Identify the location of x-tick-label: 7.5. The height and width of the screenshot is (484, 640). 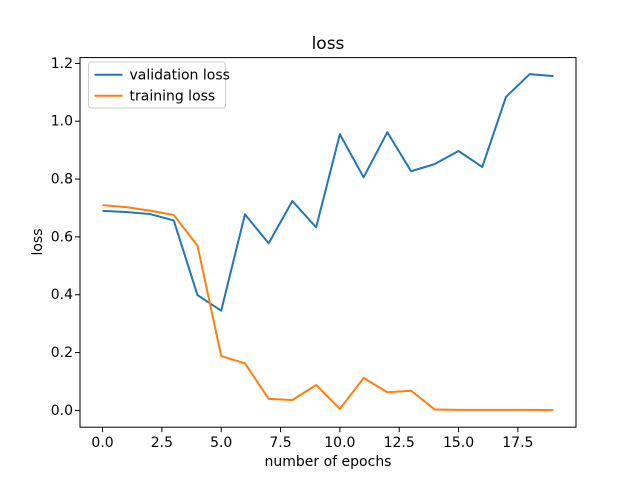
(280, 443).